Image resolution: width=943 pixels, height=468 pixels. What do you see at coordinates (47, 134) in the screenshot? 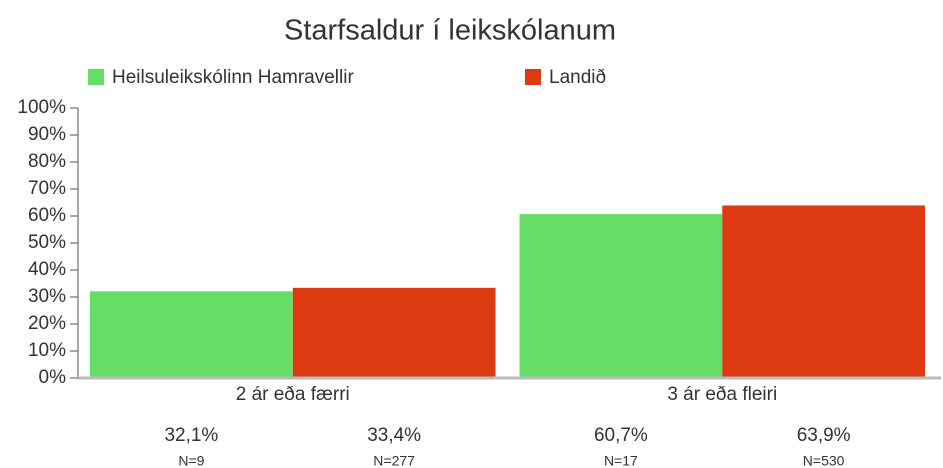
I see `y-tick-label: 90%` at bounding box center [47, 134].